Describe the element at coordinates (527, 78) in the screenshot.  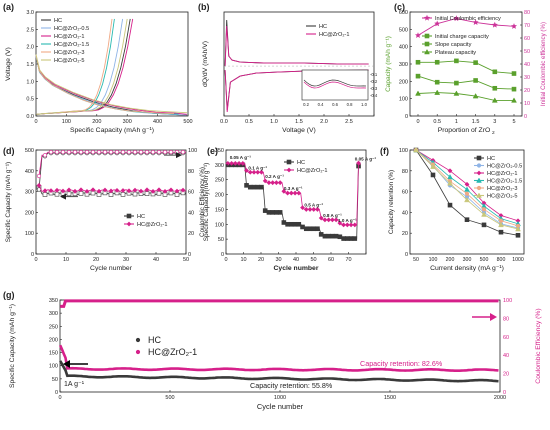
I see `y2-axis-tick-label: 30` at that location.